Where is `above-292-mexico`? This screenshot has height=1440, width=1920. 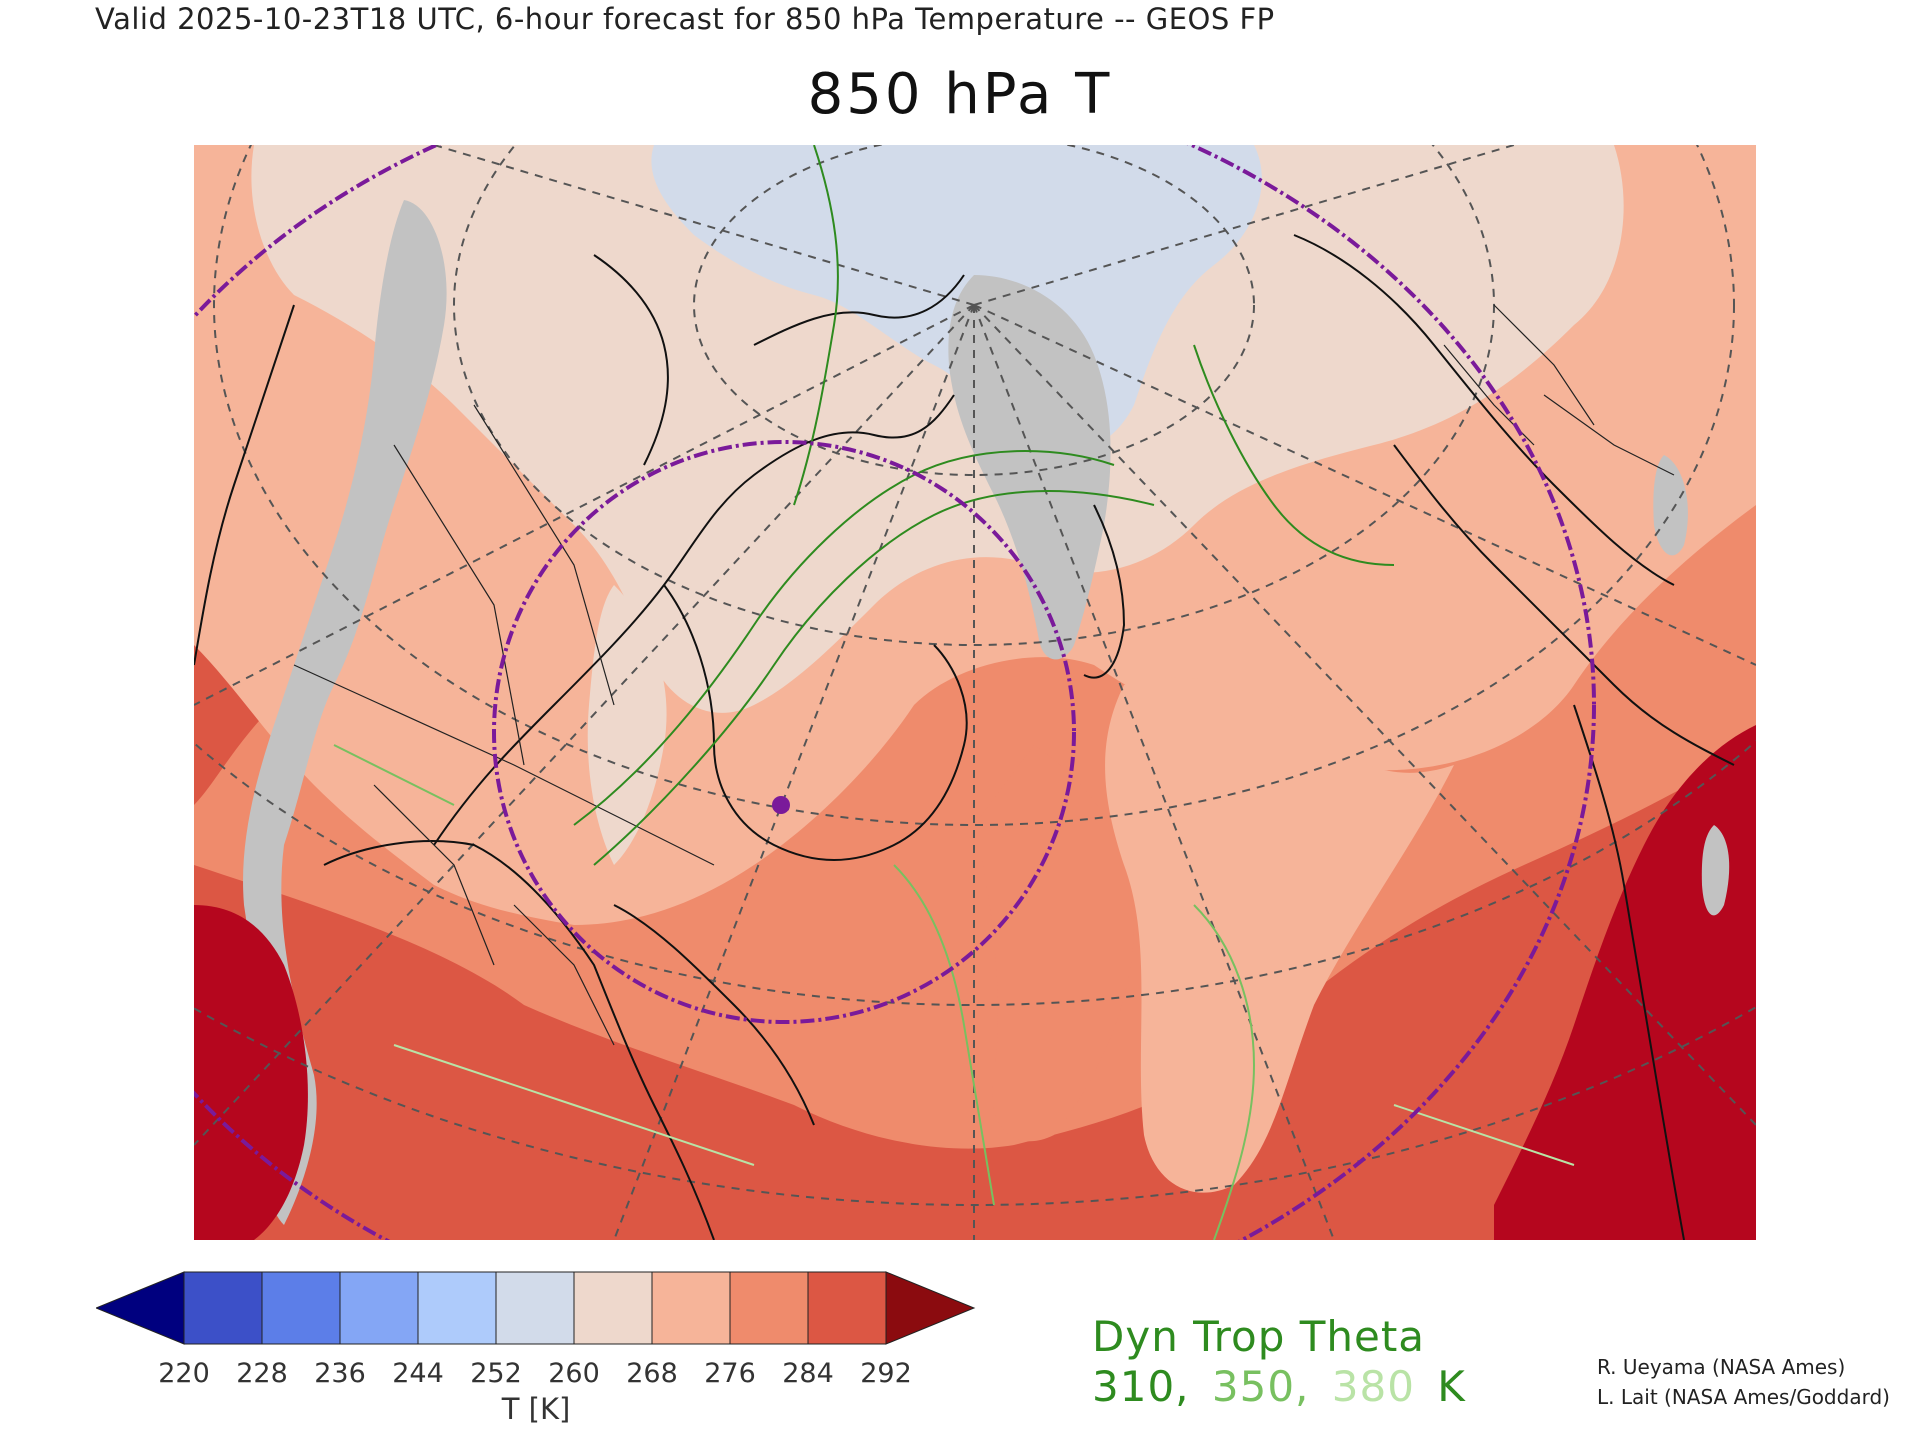
above-292-mexico is located at coordinates (251, 1072).